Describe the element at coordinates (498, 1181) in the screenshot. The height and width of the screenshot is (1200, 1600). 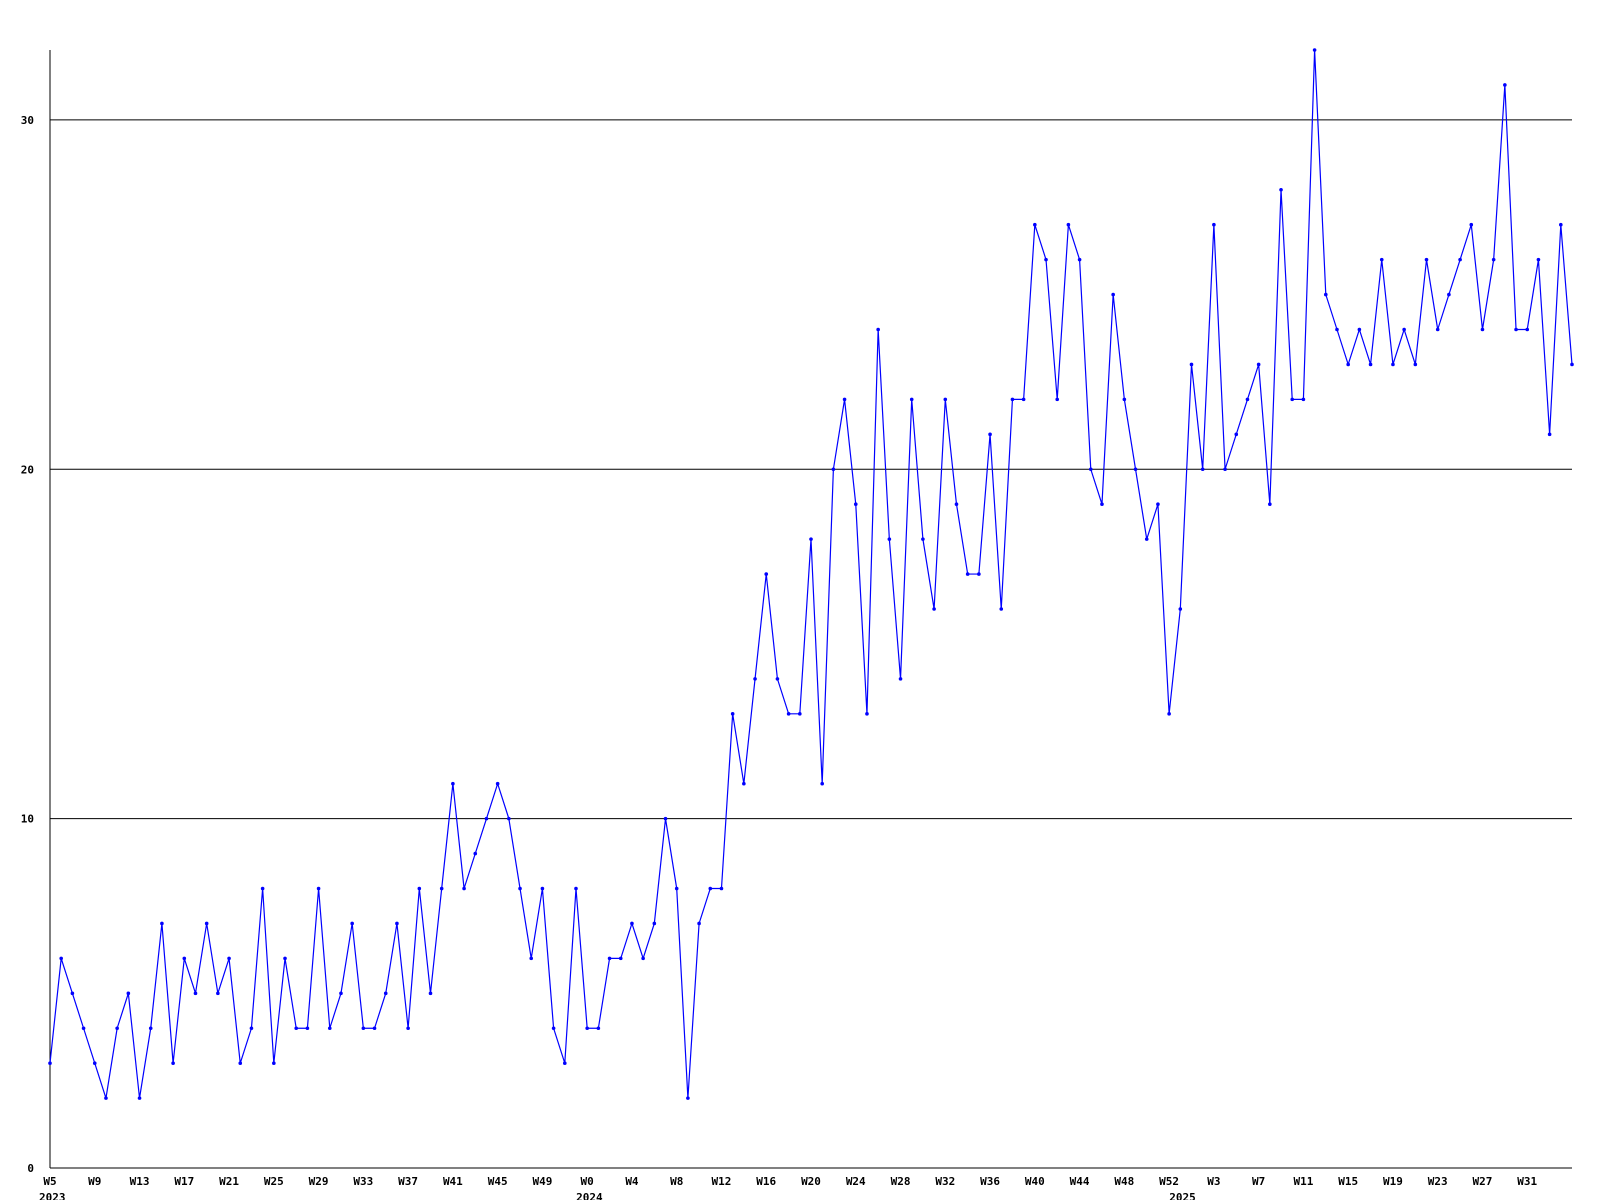
I see `x-tick-label: W45` at that location.